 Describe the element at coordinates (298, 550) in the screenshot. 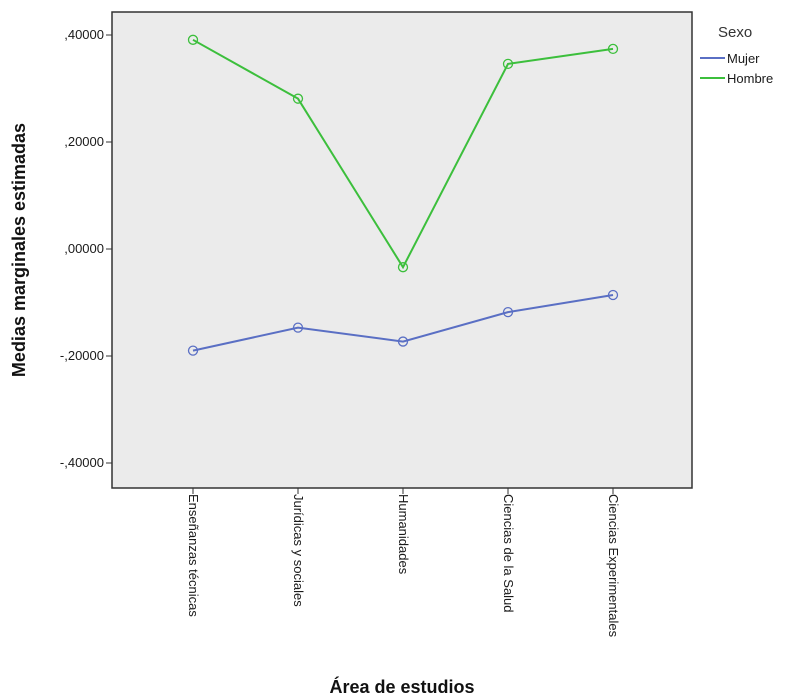

I see `x-tick-label: Jurídicas y sociales` at that location.